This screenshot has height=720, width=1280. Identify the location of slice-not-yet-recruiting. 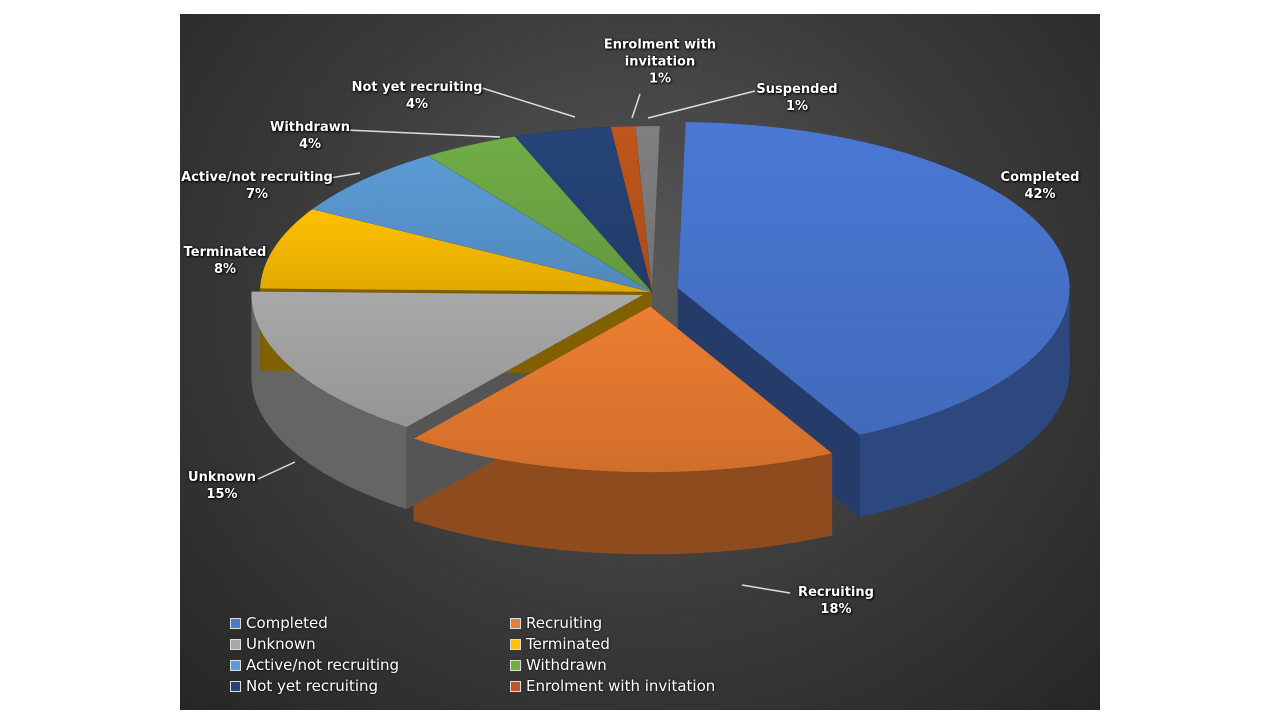
(583, 209).